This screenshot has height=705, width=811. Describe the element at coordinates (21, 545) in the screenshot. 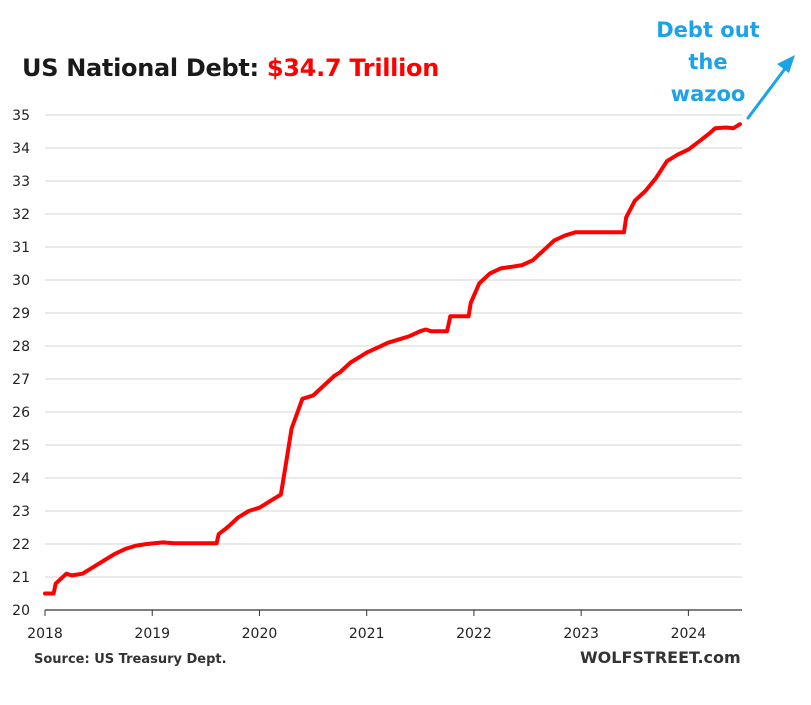

I see `y-tick-label: 22` at that location.